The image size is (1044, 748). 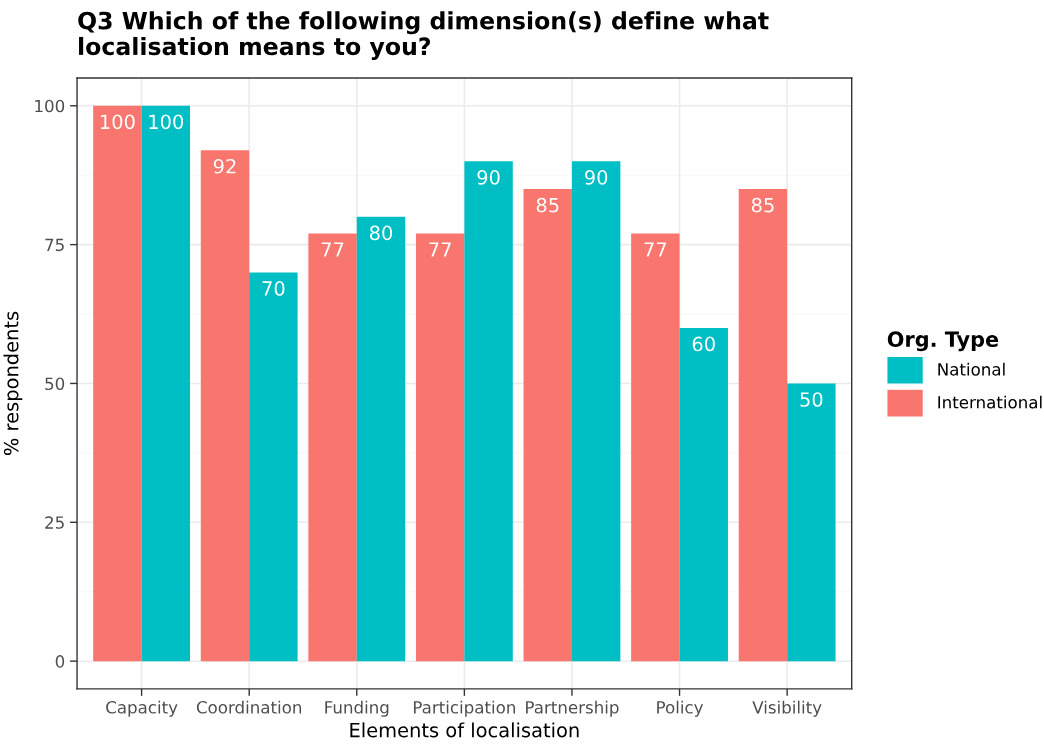 I want to click on x-tick-label: Capacity, so click(x=142, y=708).